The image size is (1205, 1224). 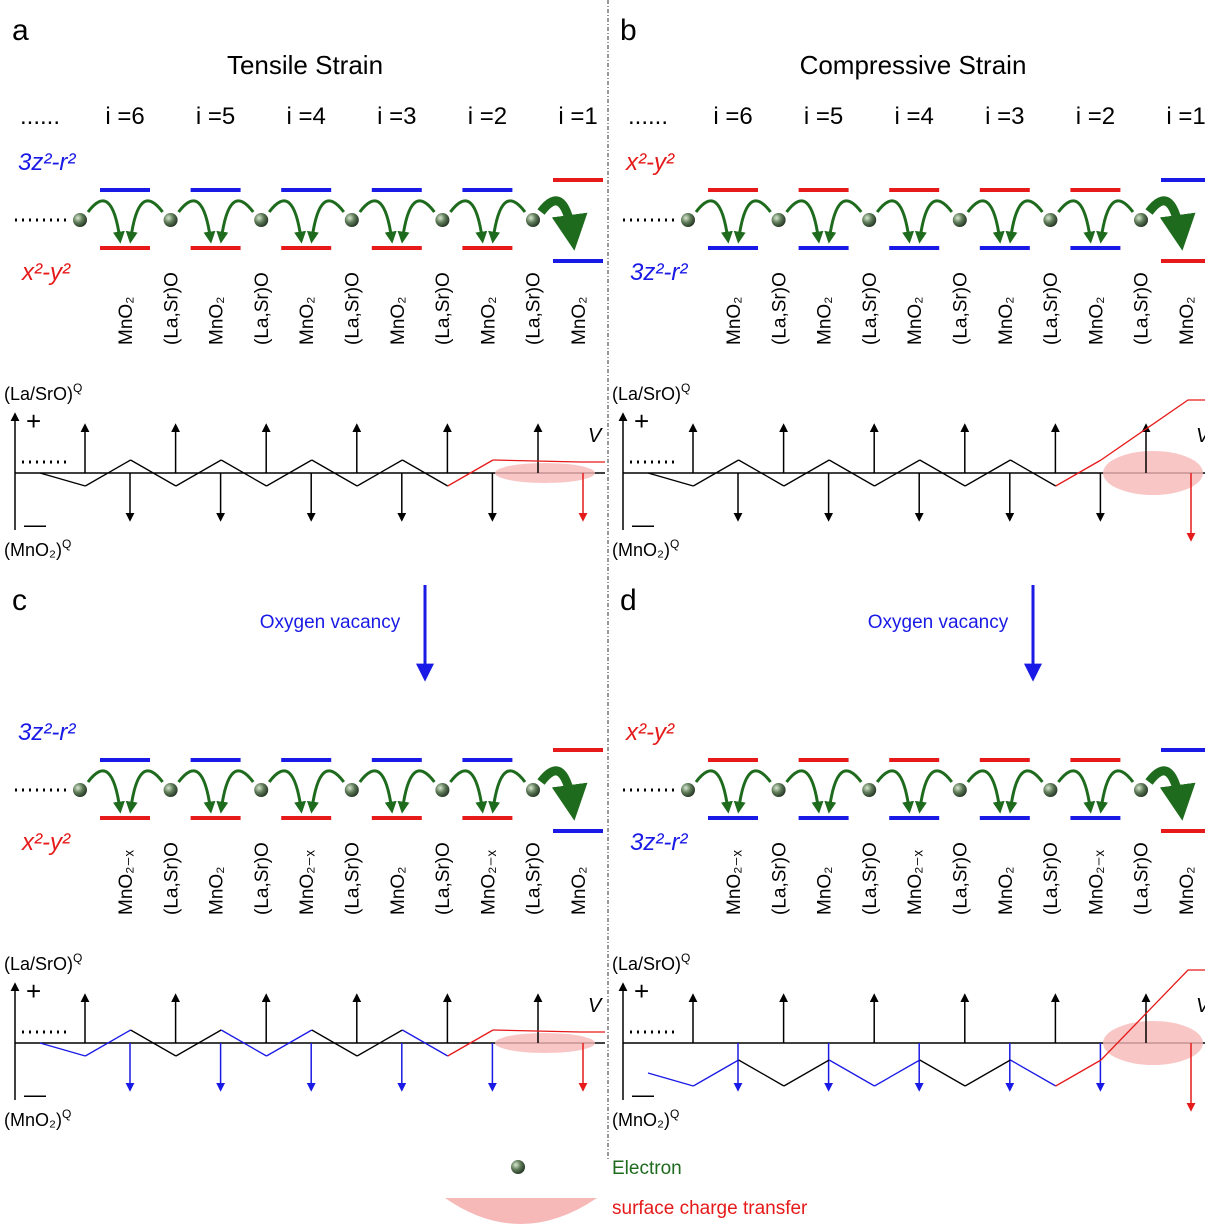 What do you see at coordinates (628, 600) in the screenshot?
I see `panel-label: d` at bounding box center [628, 600].